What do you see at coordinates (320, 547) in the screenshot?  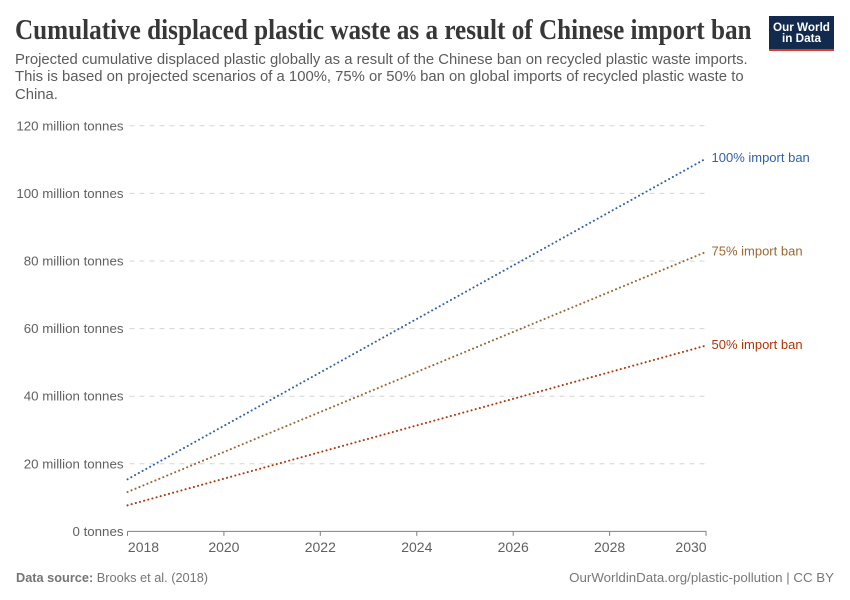 I see `svg-text: 2022` at bounding box center [320, 547].